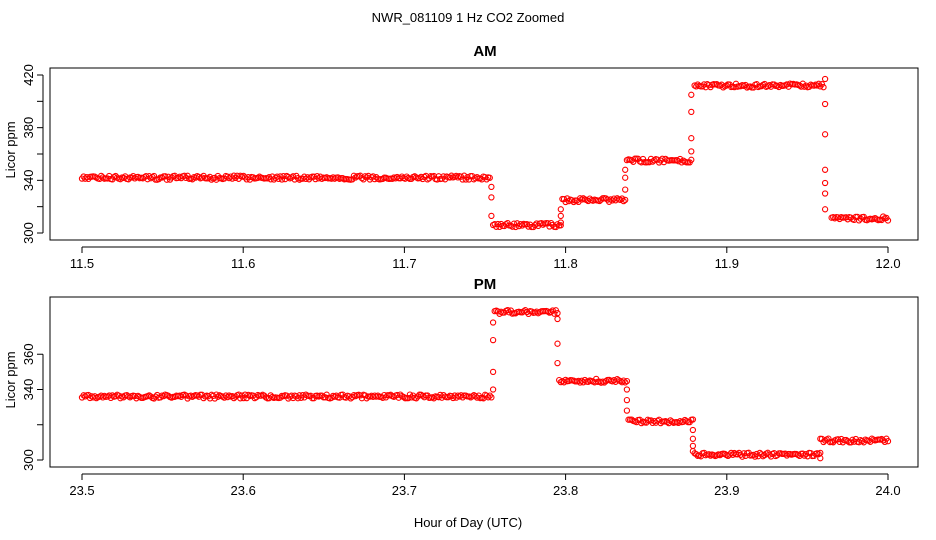 This screenshot has width=936, height=540. I want to click on panel-pm-x-tick-label: 23.6, so click(243, 490).